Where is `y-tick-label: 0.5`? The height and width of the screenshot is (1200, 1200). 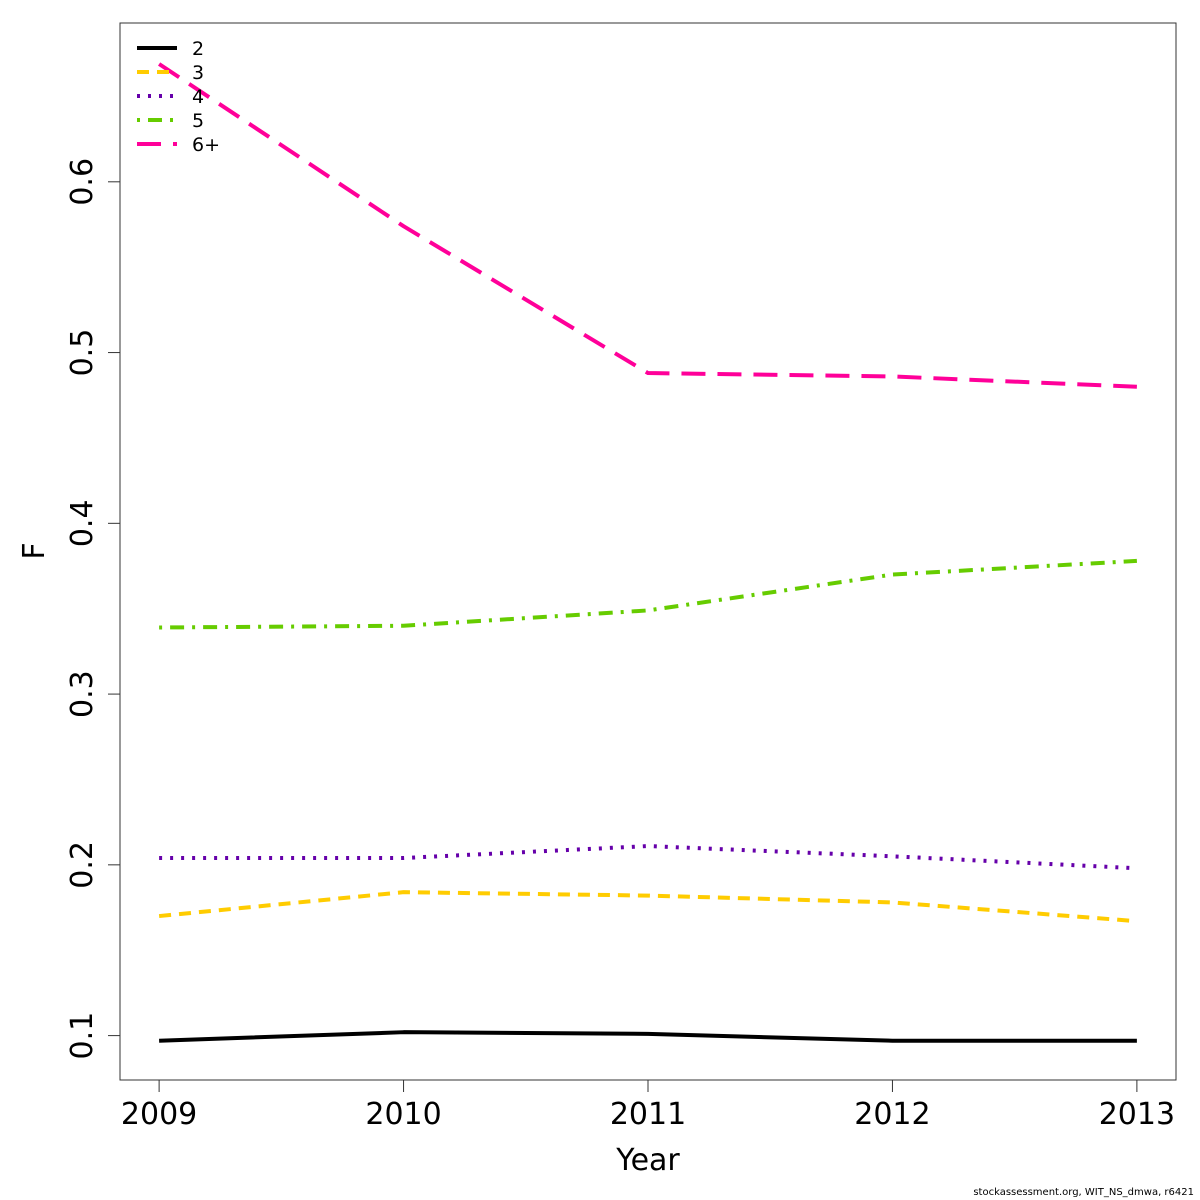 y-tick-label: 0.5 is located at coordinates (82, 353).